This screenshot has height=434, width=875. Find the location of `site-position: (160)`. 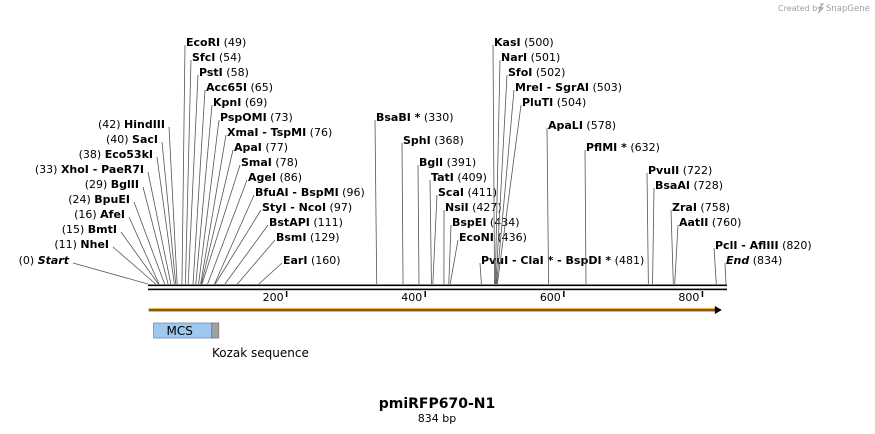

site-position: (160) is located at coordinates (323, 260).